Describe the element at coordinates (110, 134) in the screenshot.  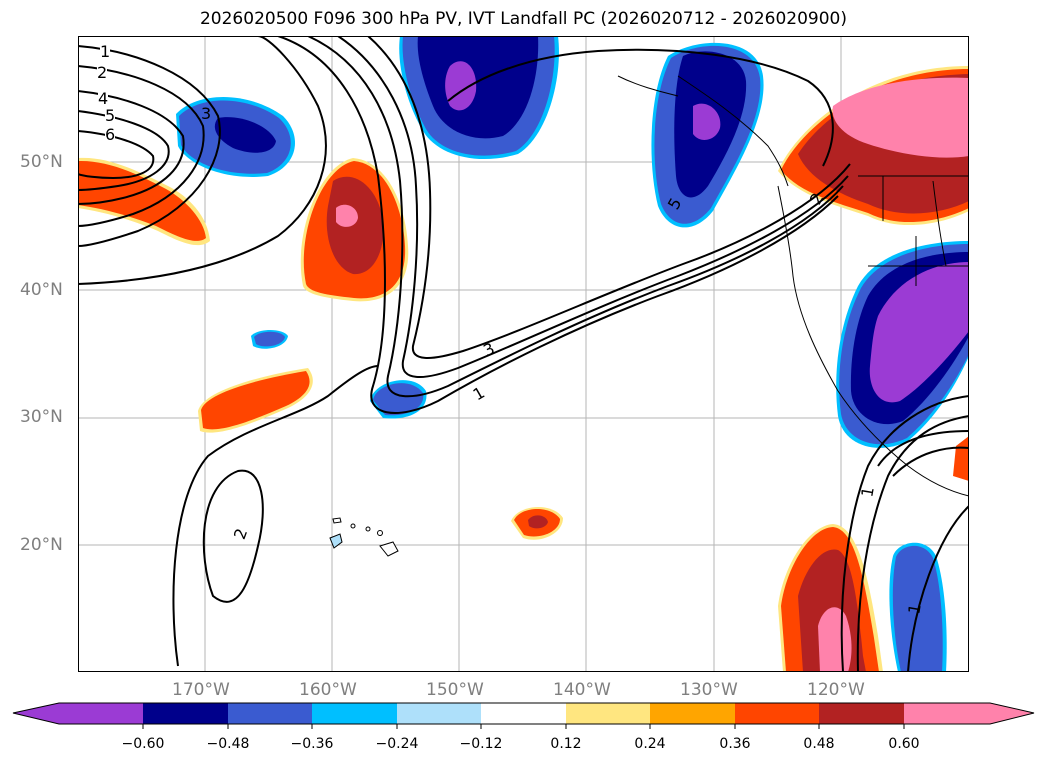
I see `contour-label: 6` at that location.